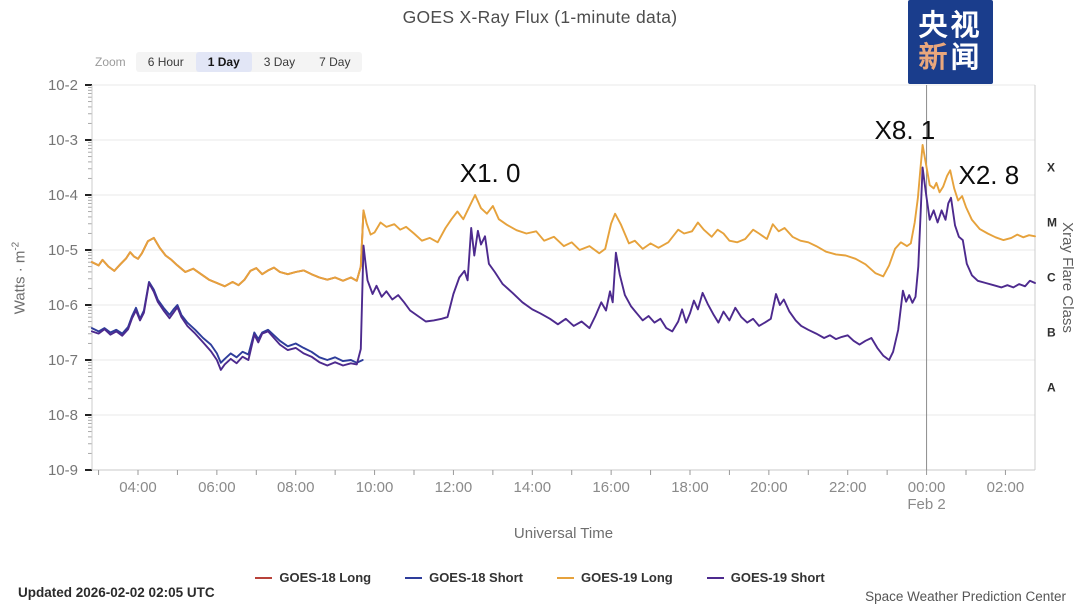 The width and height of the screenshot is (1080, 608). I want to click on logo-line1: 央视, so click(950, 25).